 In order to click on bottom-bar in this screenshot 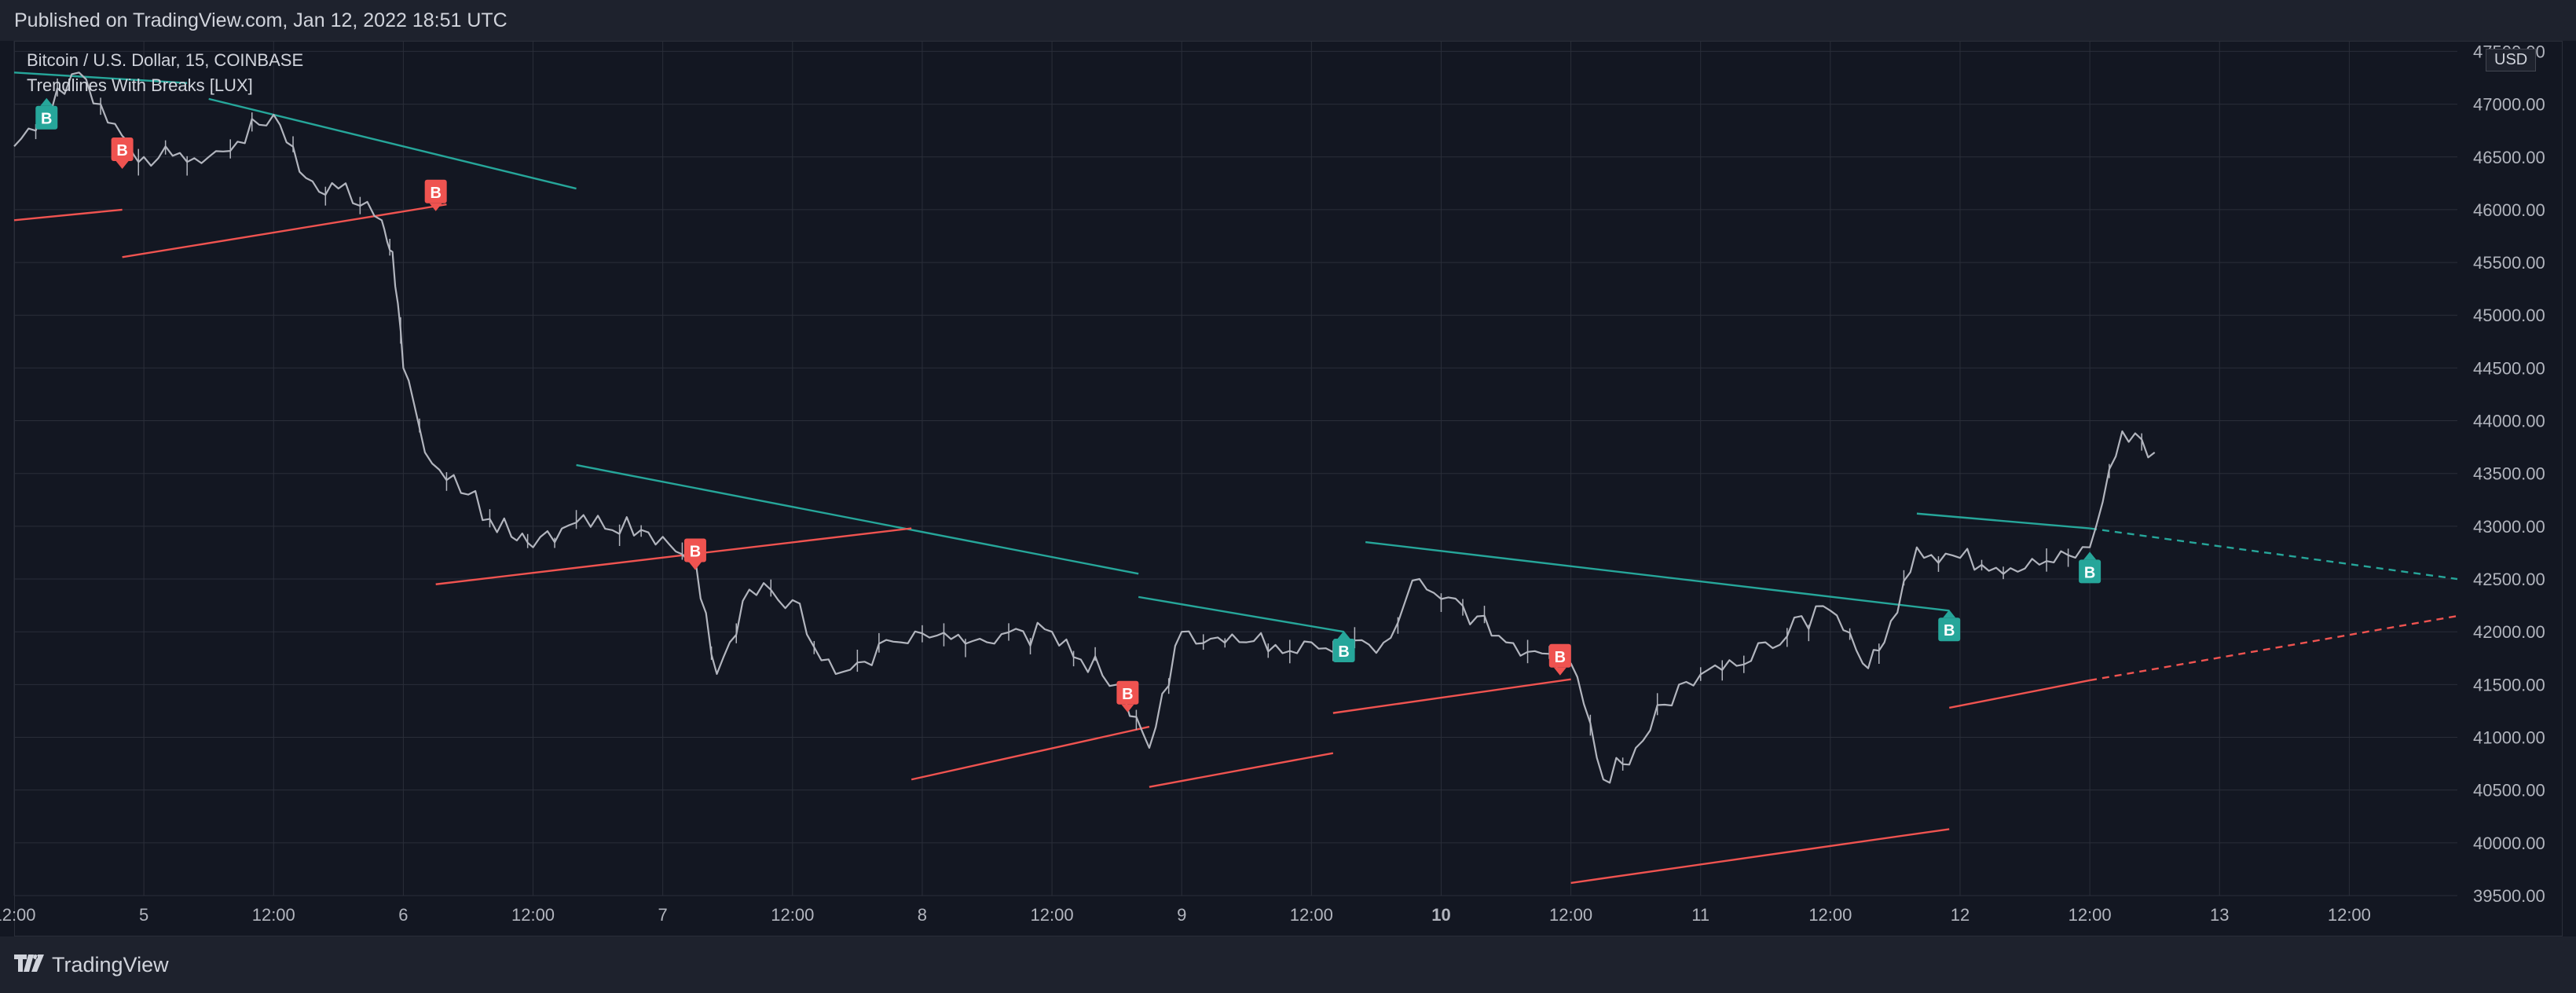, I will do `click(1288, 964)`.